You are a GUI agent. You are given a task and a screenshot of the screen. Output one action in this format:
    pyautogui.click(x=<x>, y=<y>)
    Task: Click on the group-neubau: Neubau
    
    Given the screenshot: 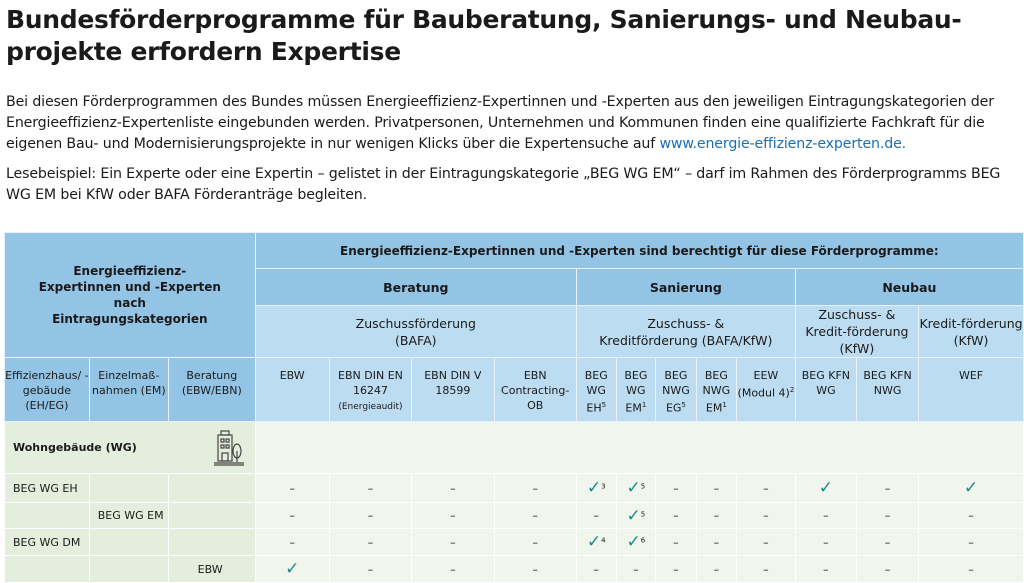 What is the action you would take?
    pyautogui.click(x=909, y=287)
    